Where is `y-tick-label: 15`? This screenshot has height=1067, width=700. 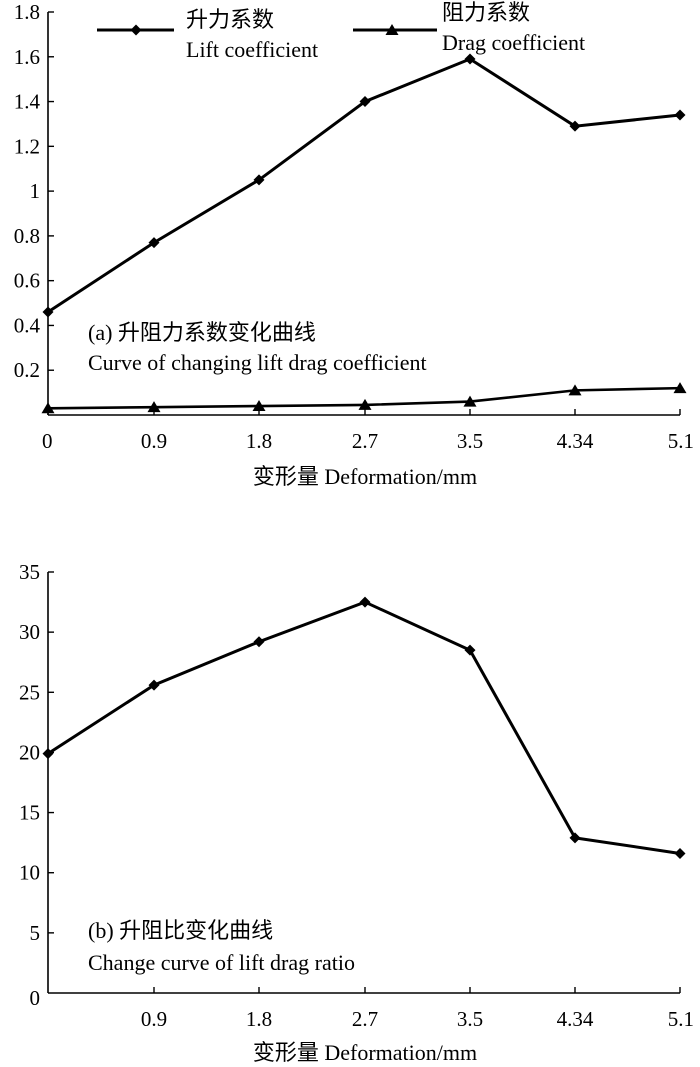
y-tick-label: 15 is located at coordinates (29, 813).